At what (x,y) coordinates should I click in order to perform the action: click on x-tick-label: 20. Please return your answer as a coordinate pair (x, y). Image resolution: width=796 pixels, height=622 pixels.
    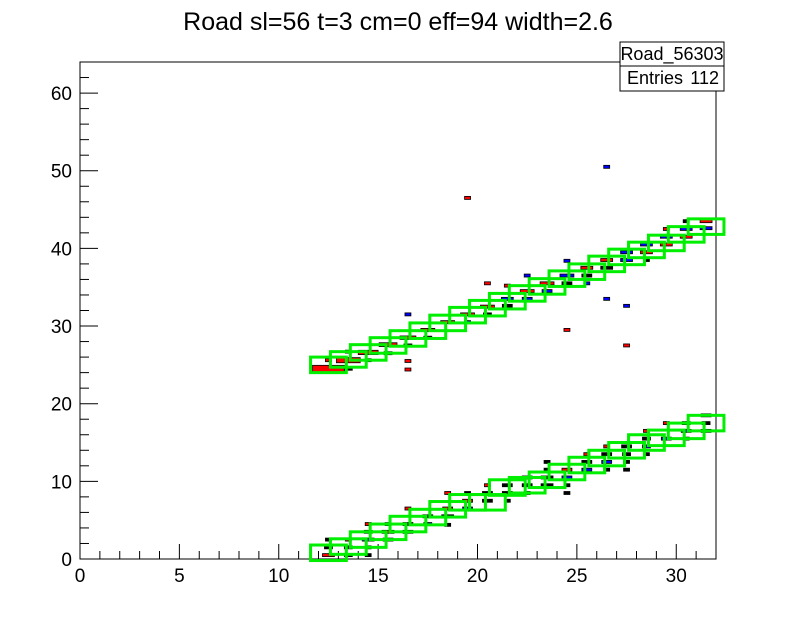
    Looking at the image, I should click on (477, 576).